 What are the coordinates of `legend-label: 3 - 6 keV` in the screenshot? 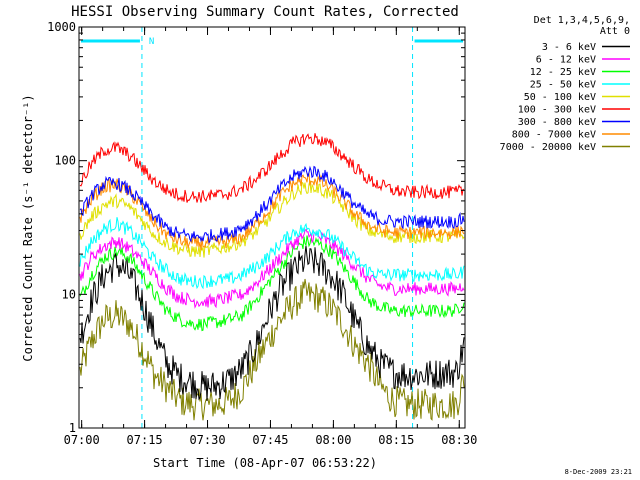 It's located at (569, 47).